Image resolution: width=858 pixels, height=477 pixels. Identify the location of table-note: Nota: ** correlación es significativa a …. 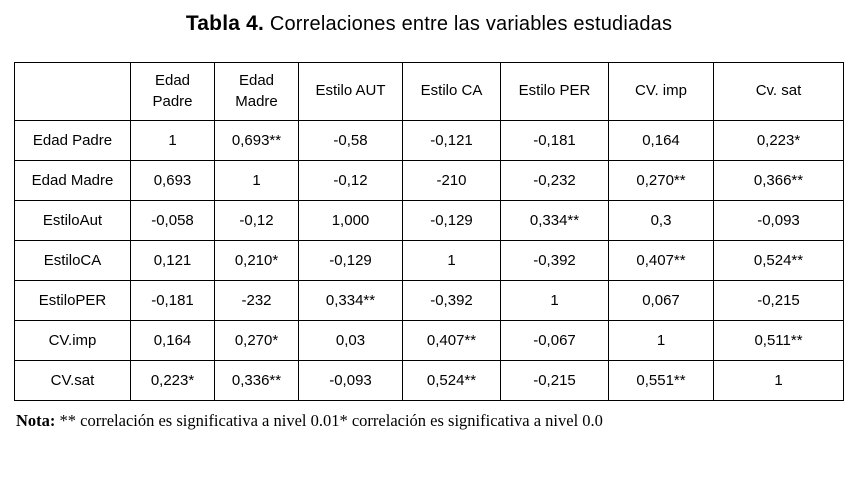
(437, 421).